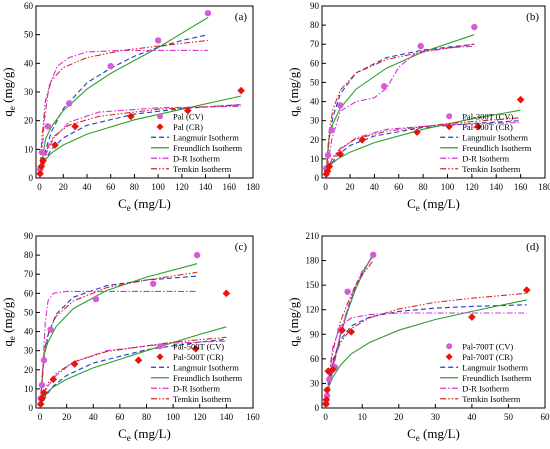 Image resolution: width=550 pixels, height=449 pixels. I want to click on x-tick-label: 140, so click(206, 187).